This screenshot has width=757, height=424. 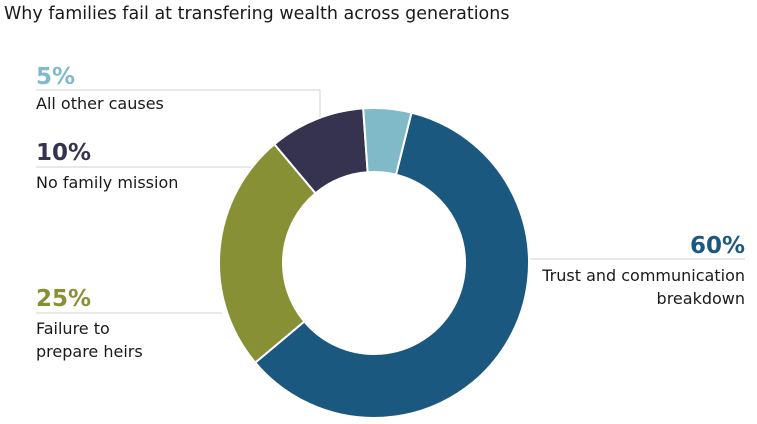 I want to click on slice-label-trust-line2: breakdown, so click(x=700, y=298).